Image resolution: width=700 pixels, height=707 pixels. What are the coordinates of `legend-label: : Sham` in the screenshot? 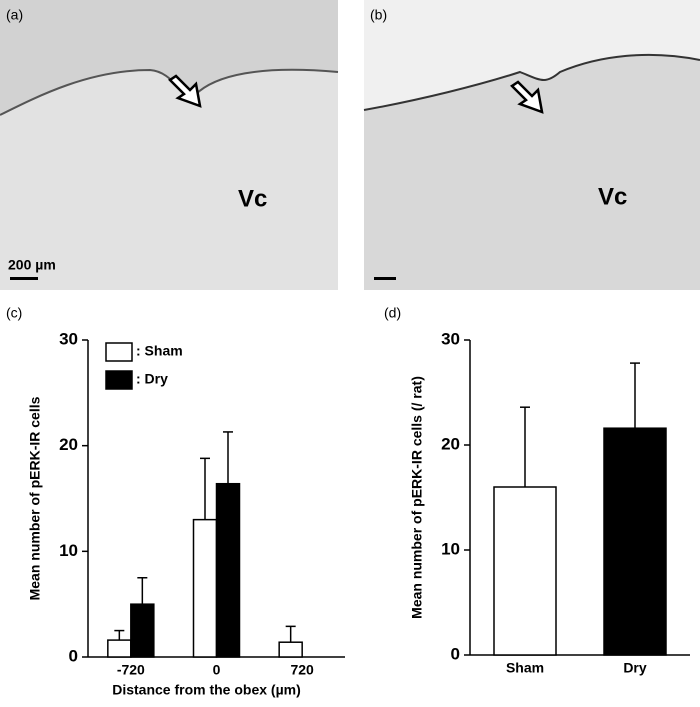 It's located at (159, 351).